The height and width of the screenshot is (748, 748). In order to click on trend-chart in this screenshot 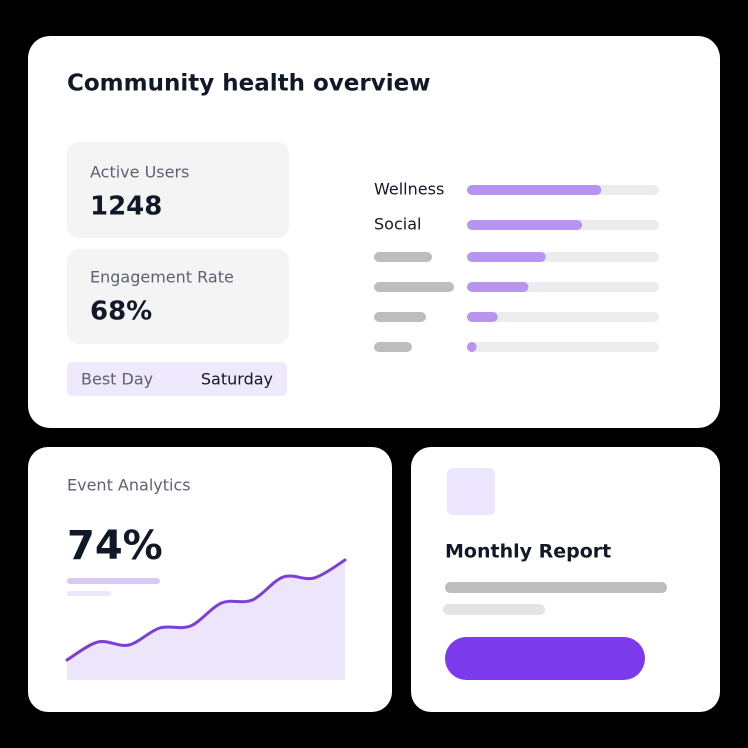, I will do `click(206, 619)`.